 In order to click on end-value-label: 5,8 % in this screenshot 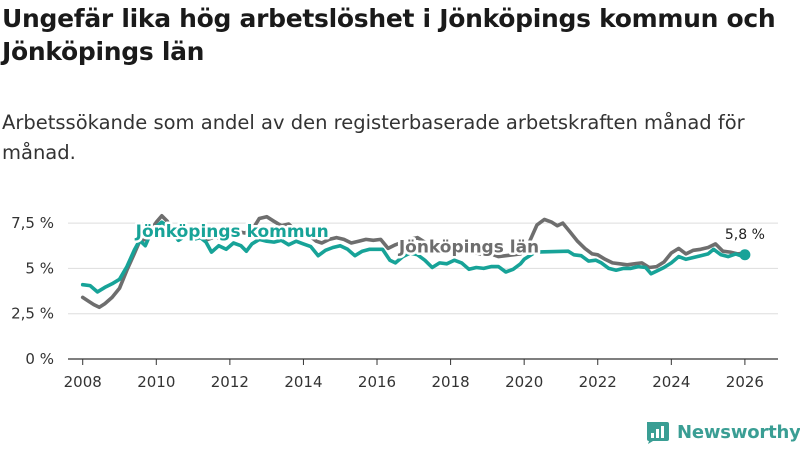, I will do `click(745, 235)`.